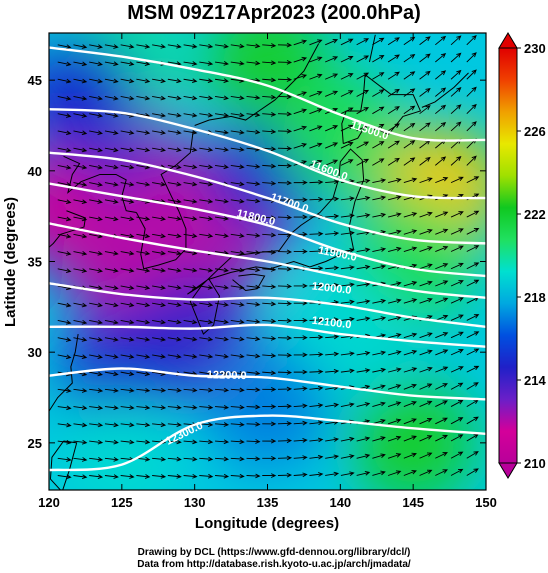 This screenshot has width=548, height=573. What do you see at coordinates (508, 40) in the screenshot?
I see `colorbar-max-triangle` at bounding box center [508, 40].